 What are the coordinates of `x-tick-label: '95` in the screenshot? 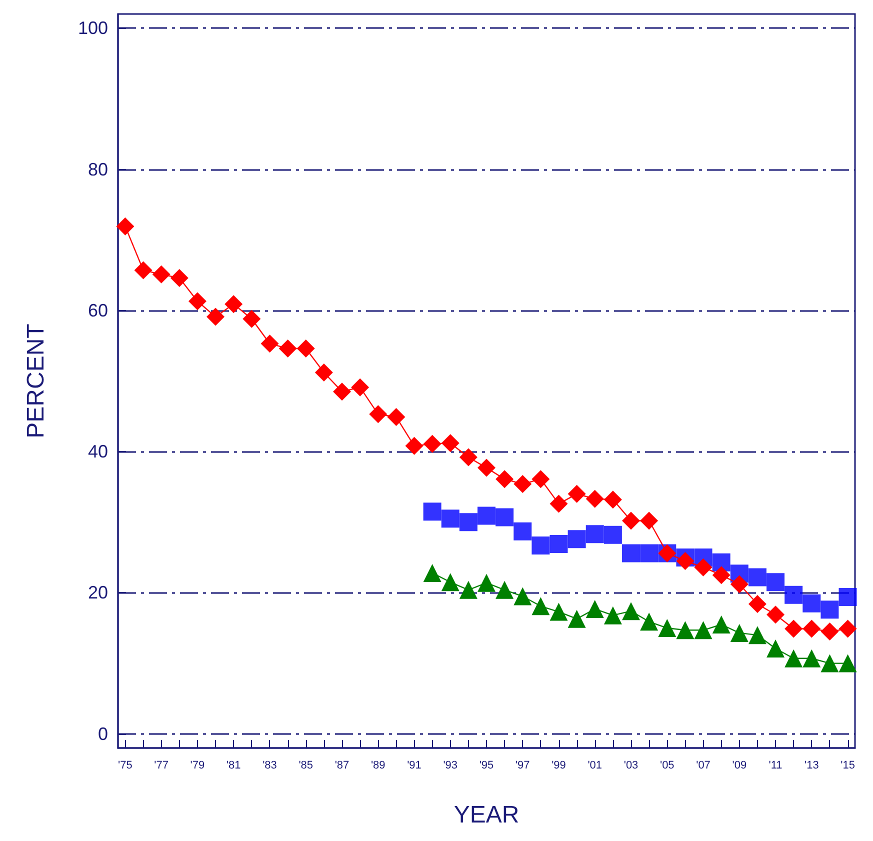 It's located at (486, 766).